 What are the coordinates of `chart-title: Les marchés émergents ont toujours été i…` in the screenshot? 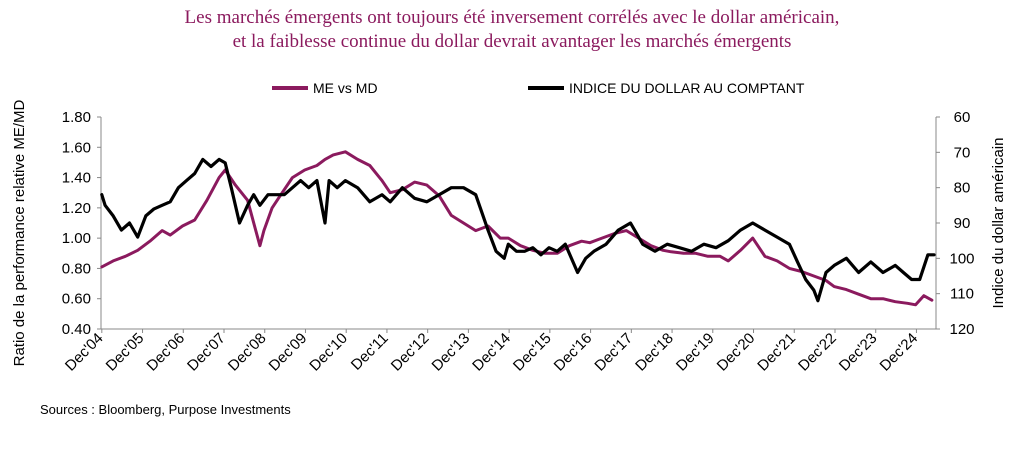 It's located at (512, 30).